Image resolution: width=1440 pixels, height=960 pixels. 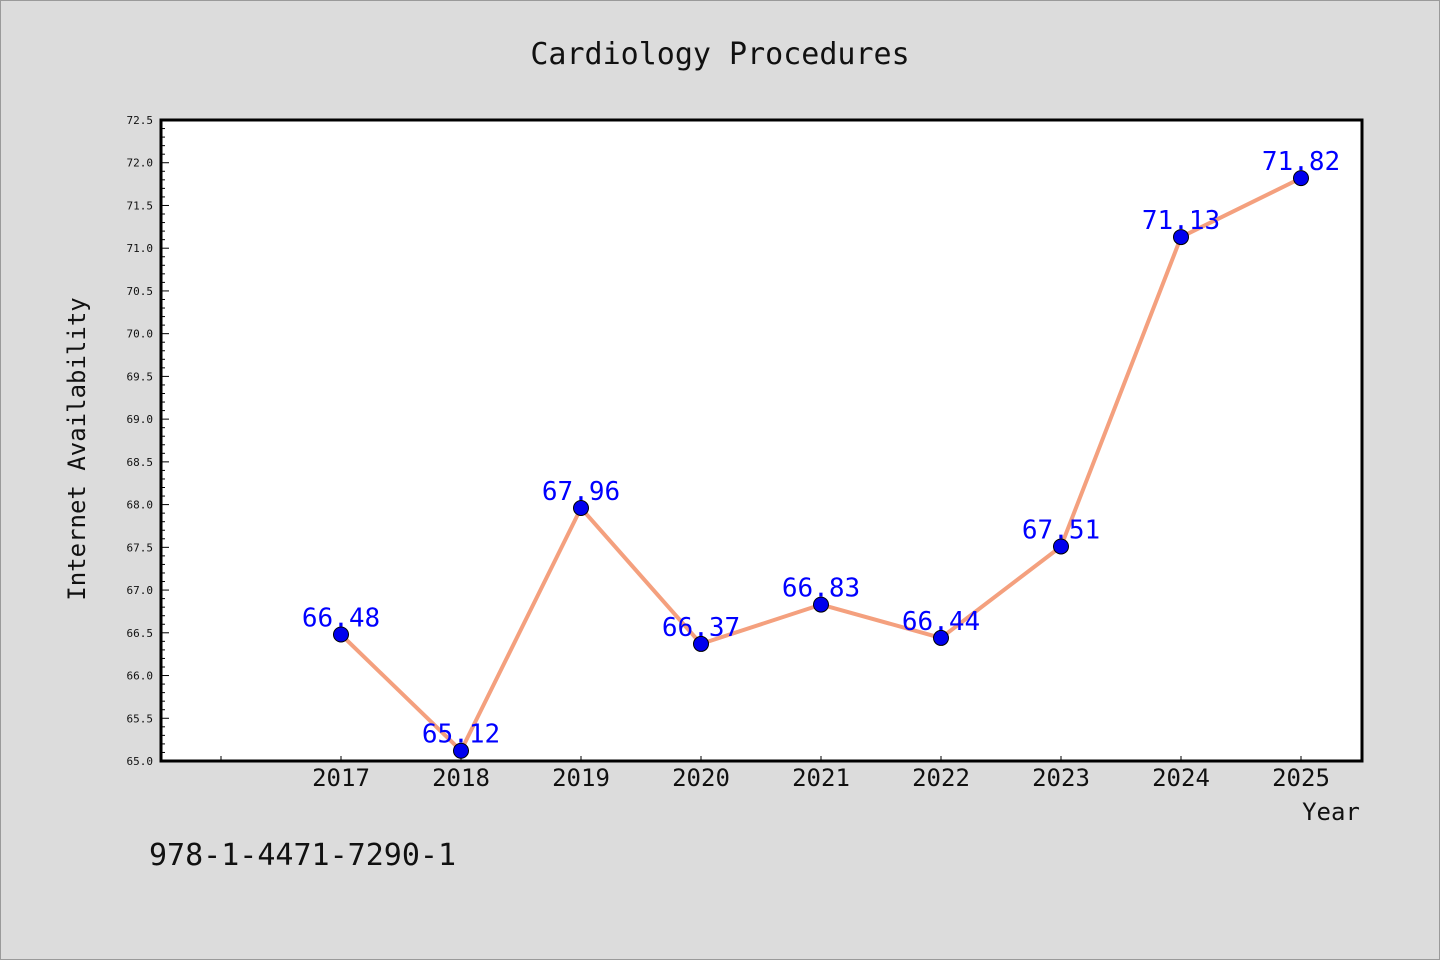 I want to click on y-tick-label: 67.5, so click(x=140, y=547).